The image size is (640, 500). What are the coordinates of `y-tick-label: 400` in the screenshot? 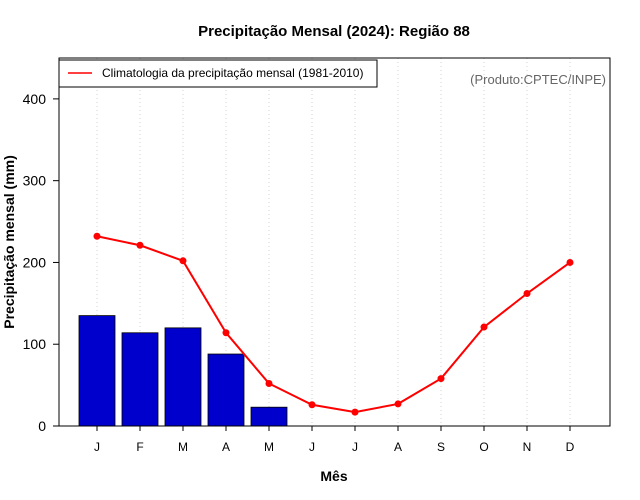 It's located at (35, 99).